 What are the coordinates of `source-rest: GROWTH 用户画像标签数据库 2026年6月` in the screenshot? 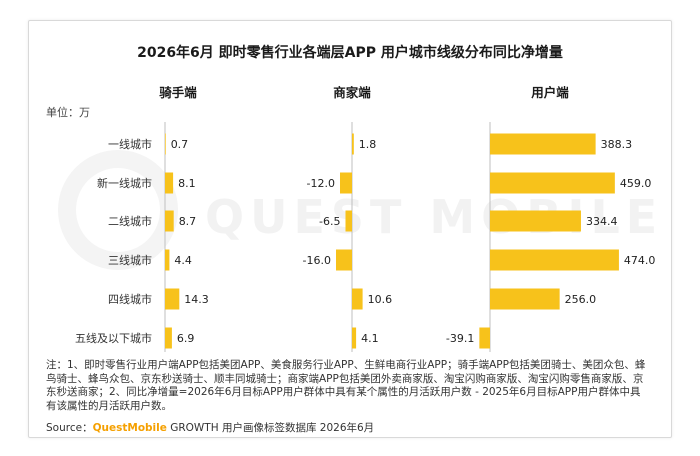 It's located at (270, 428).